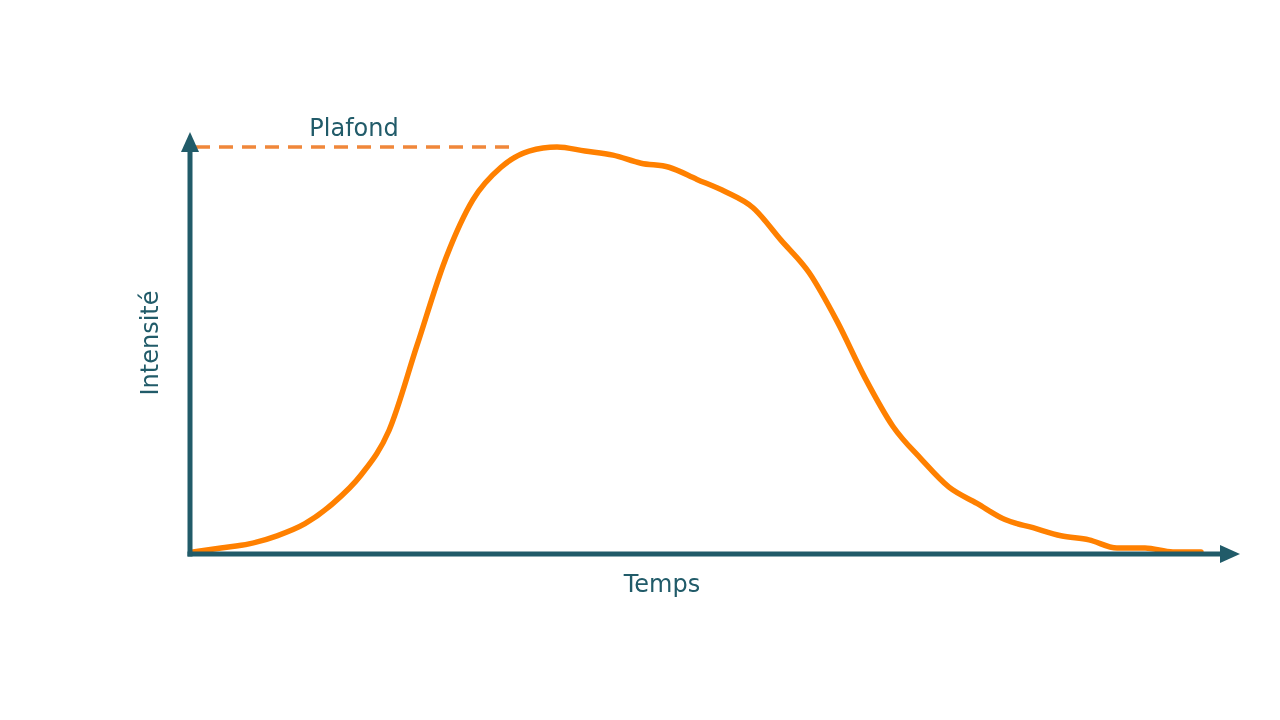 The image size is (1280, 720). Describe the element at coordinates (150, 343) in the screenshot. I see `y-axis-title: Intensité` at that location.